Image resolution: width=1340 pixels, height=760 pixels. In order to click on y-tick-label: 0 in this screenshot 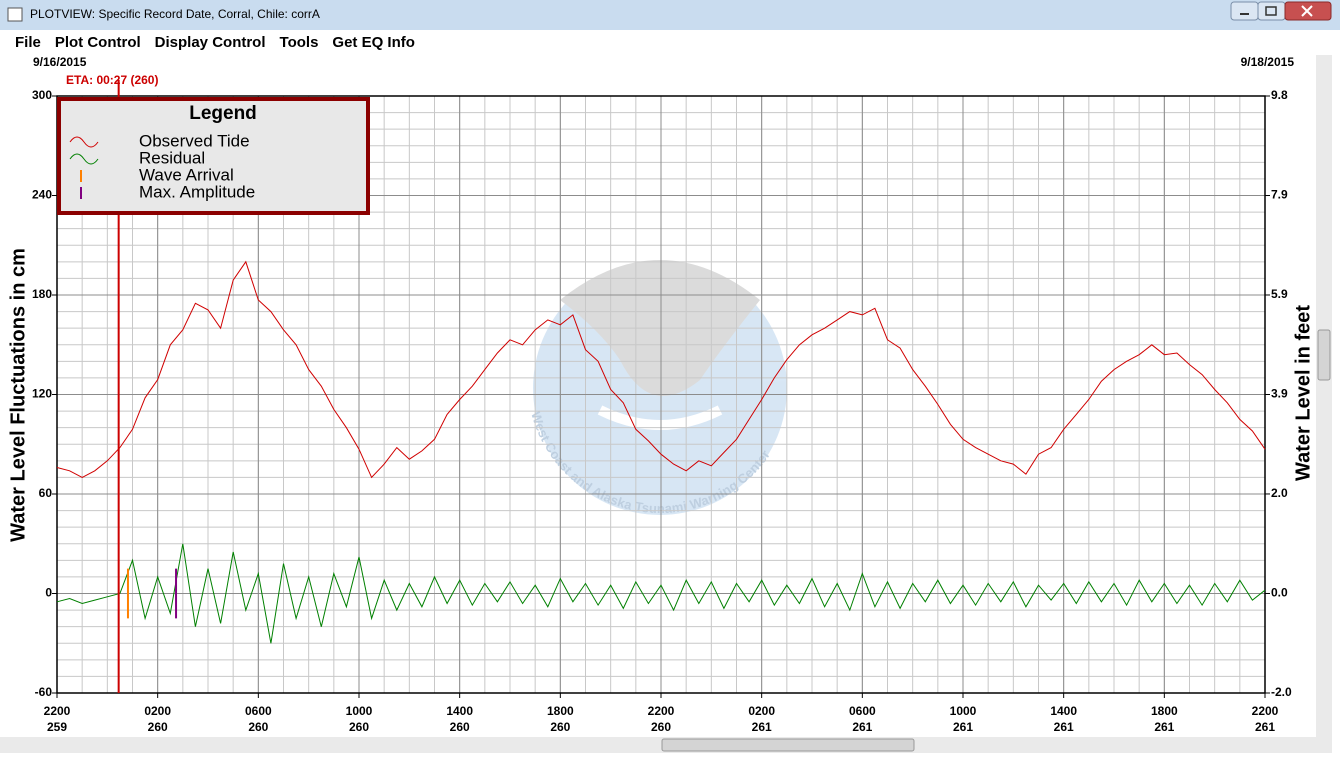, I will do `click(48, 593)`.